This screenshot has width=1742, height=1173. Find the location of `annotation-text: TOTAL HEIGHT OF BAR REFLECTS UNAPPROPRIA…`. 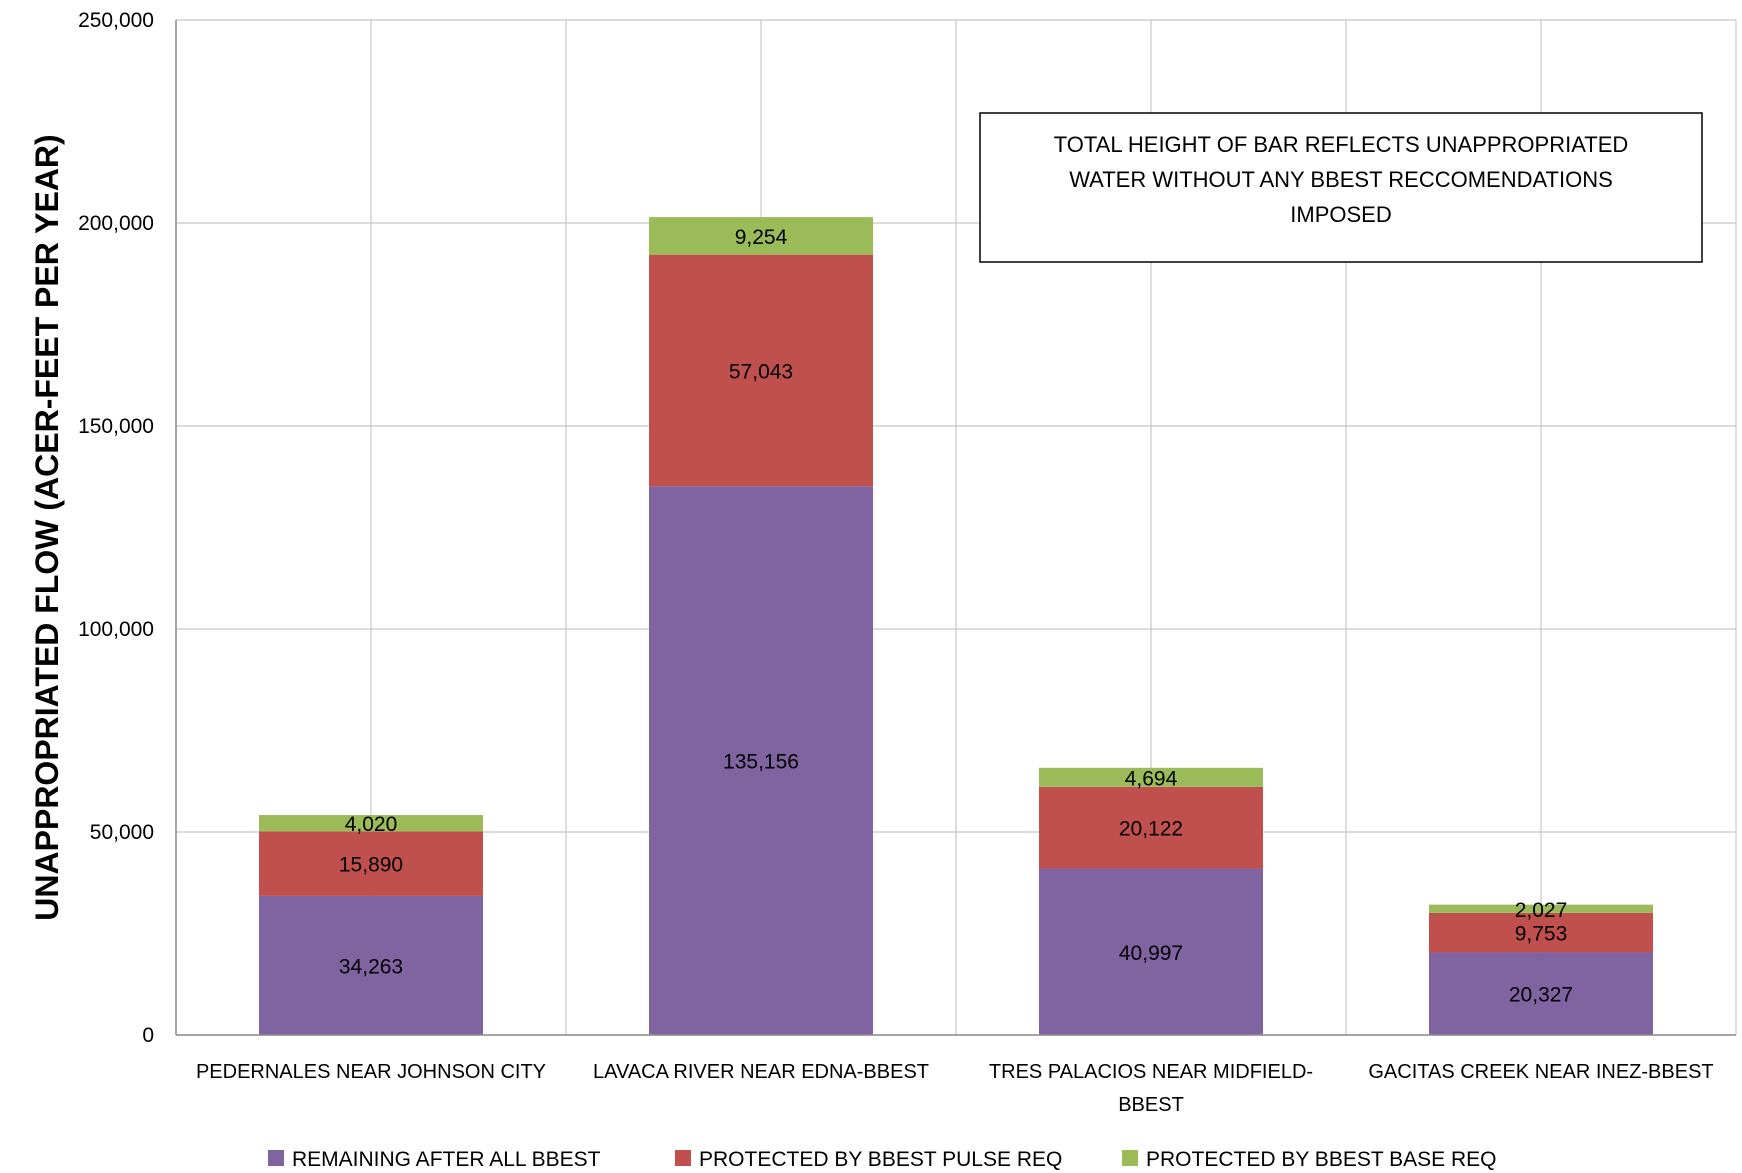

annotation-text: TOTAL HEIGHT OF BAR REFLECTS UNAPPROPRIA… is located at coordinates (1341, 144).